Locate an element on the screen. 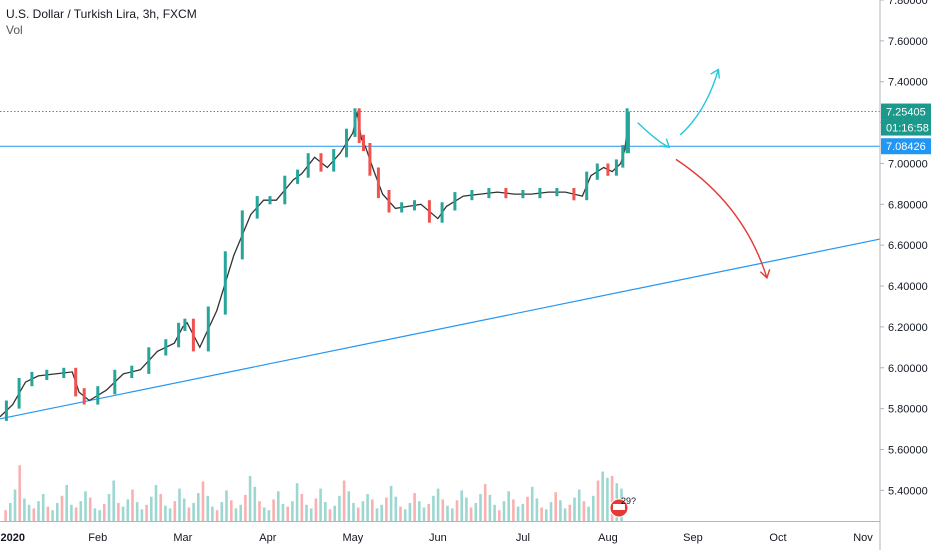  chart-title: U.S. Dollar / Turkish Lira, 3h, FXCM is located at coordinates (101, 14).